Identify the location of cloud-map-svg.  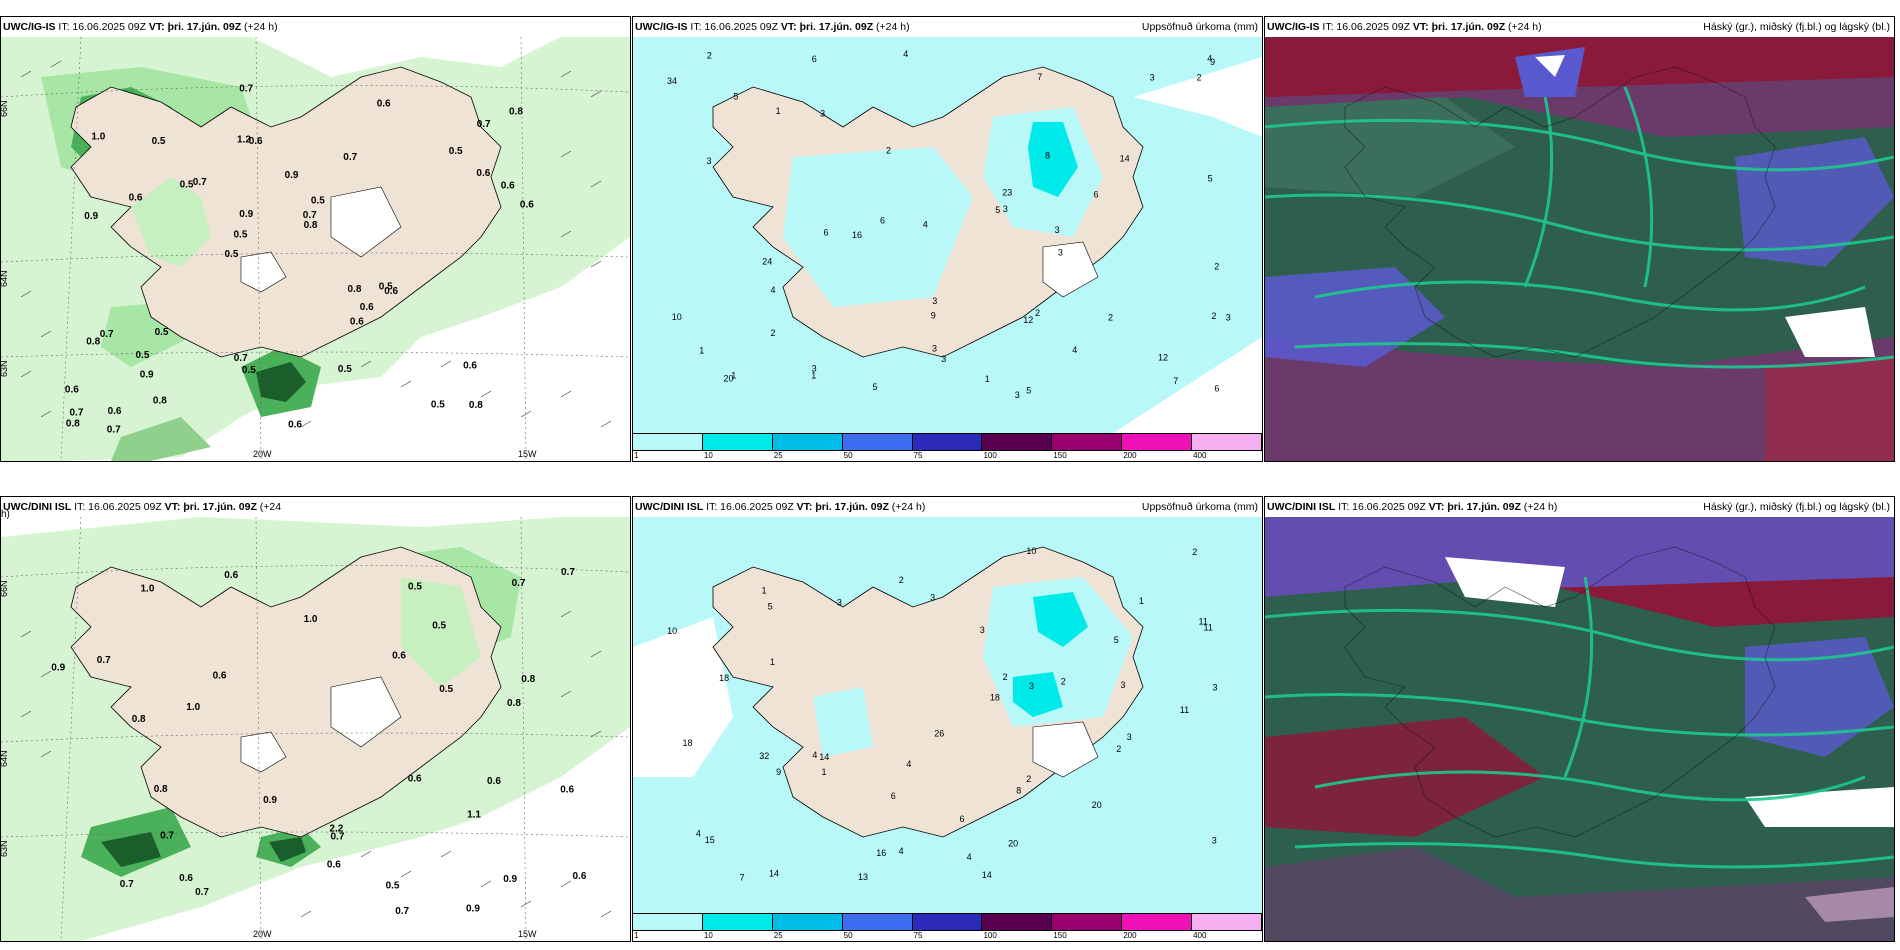
(1579, 729).